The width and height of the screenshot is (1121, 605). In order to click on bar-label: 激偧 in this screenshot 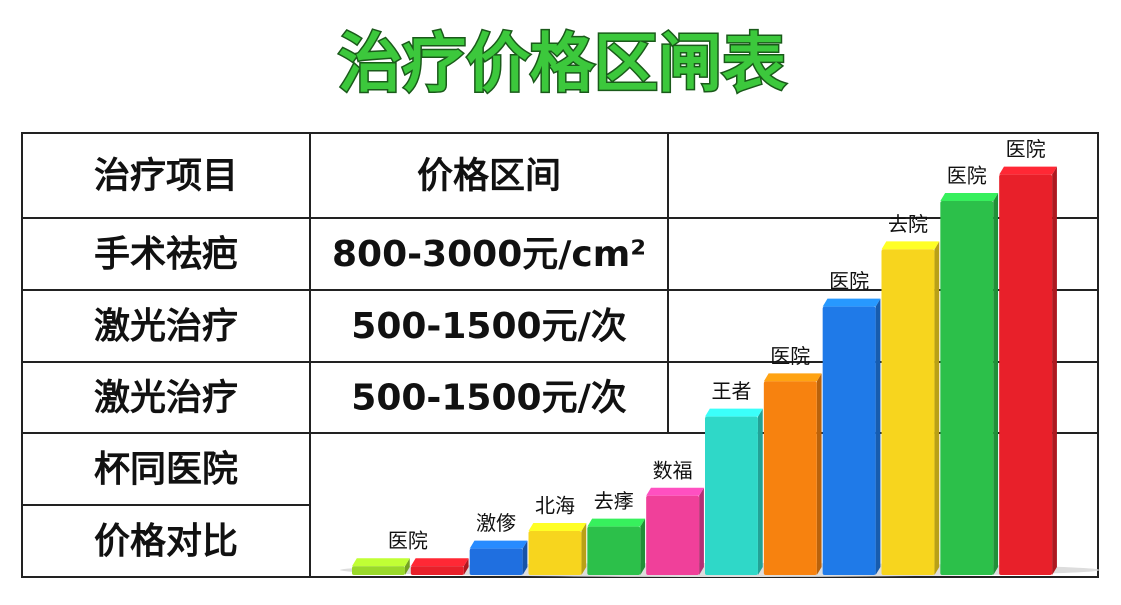, I will do `click(496, 523)`.